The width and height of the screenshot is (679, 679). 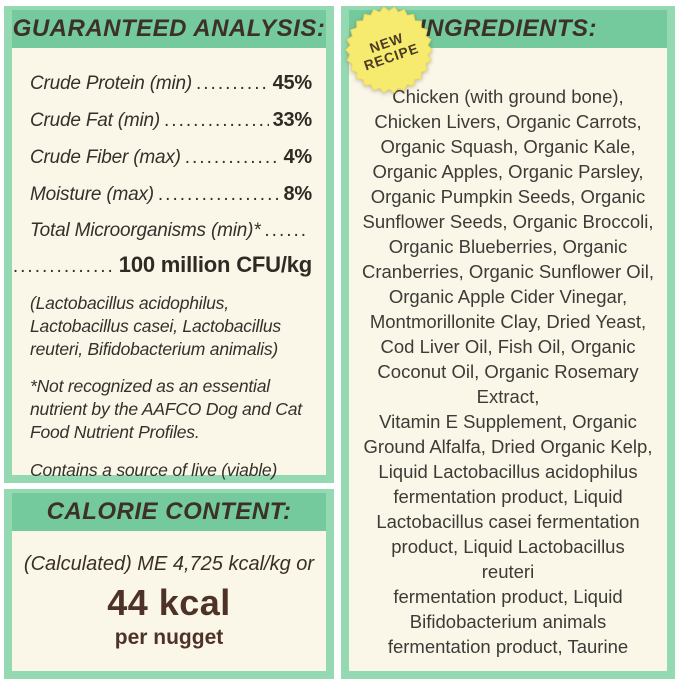 What do you see at coordinates (292, 120) in the screenshot?
I see `analysis-value: 33%` at bounding box center [292, 120].